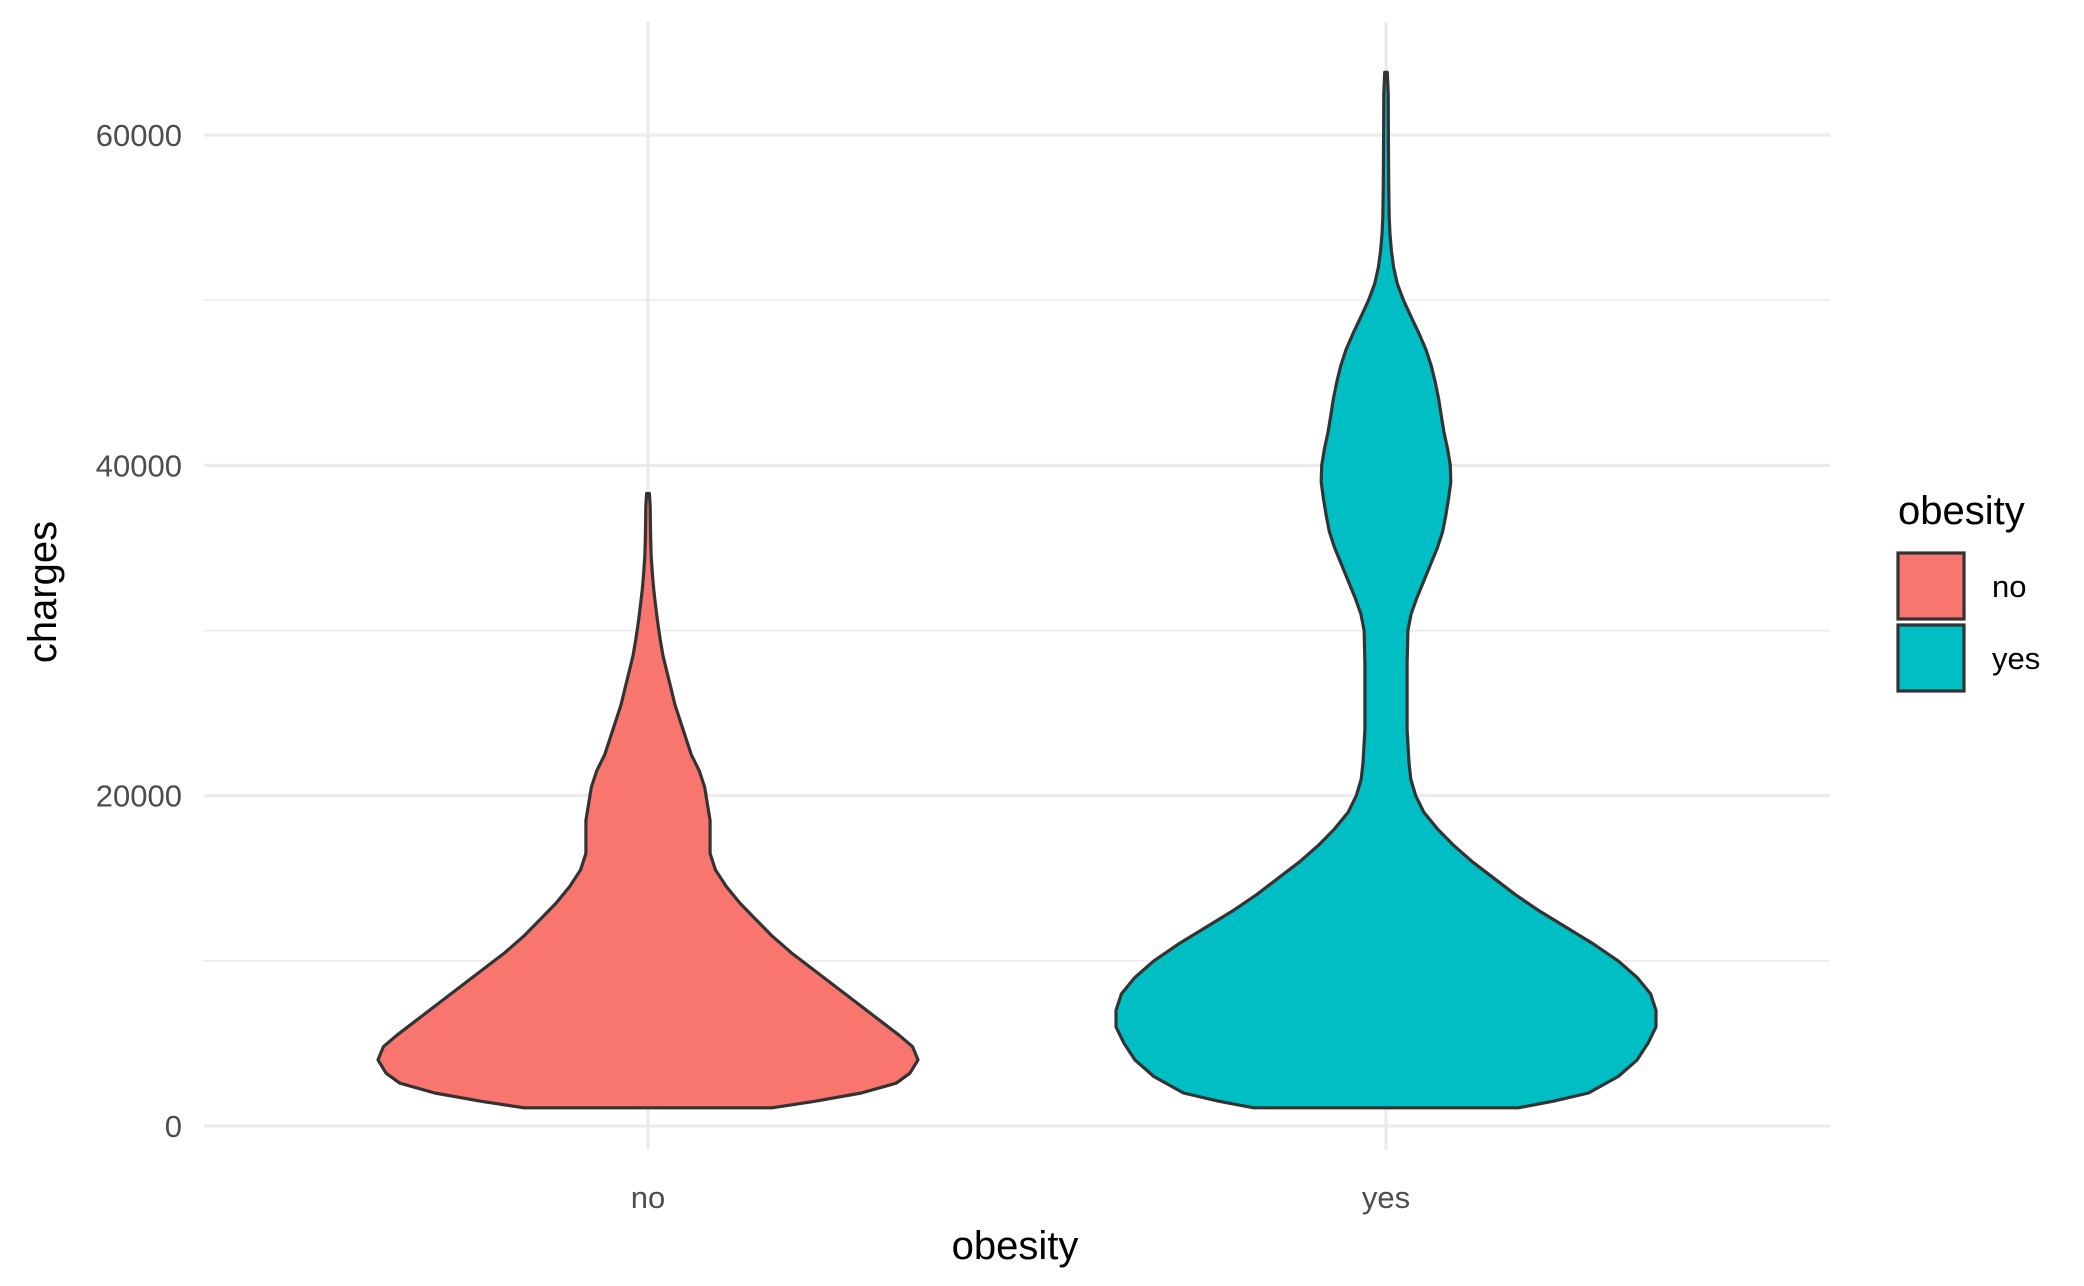 This screenshot has height=1286, width=2084. I want to click on y-tick-label: 60000, so click(139, 135).